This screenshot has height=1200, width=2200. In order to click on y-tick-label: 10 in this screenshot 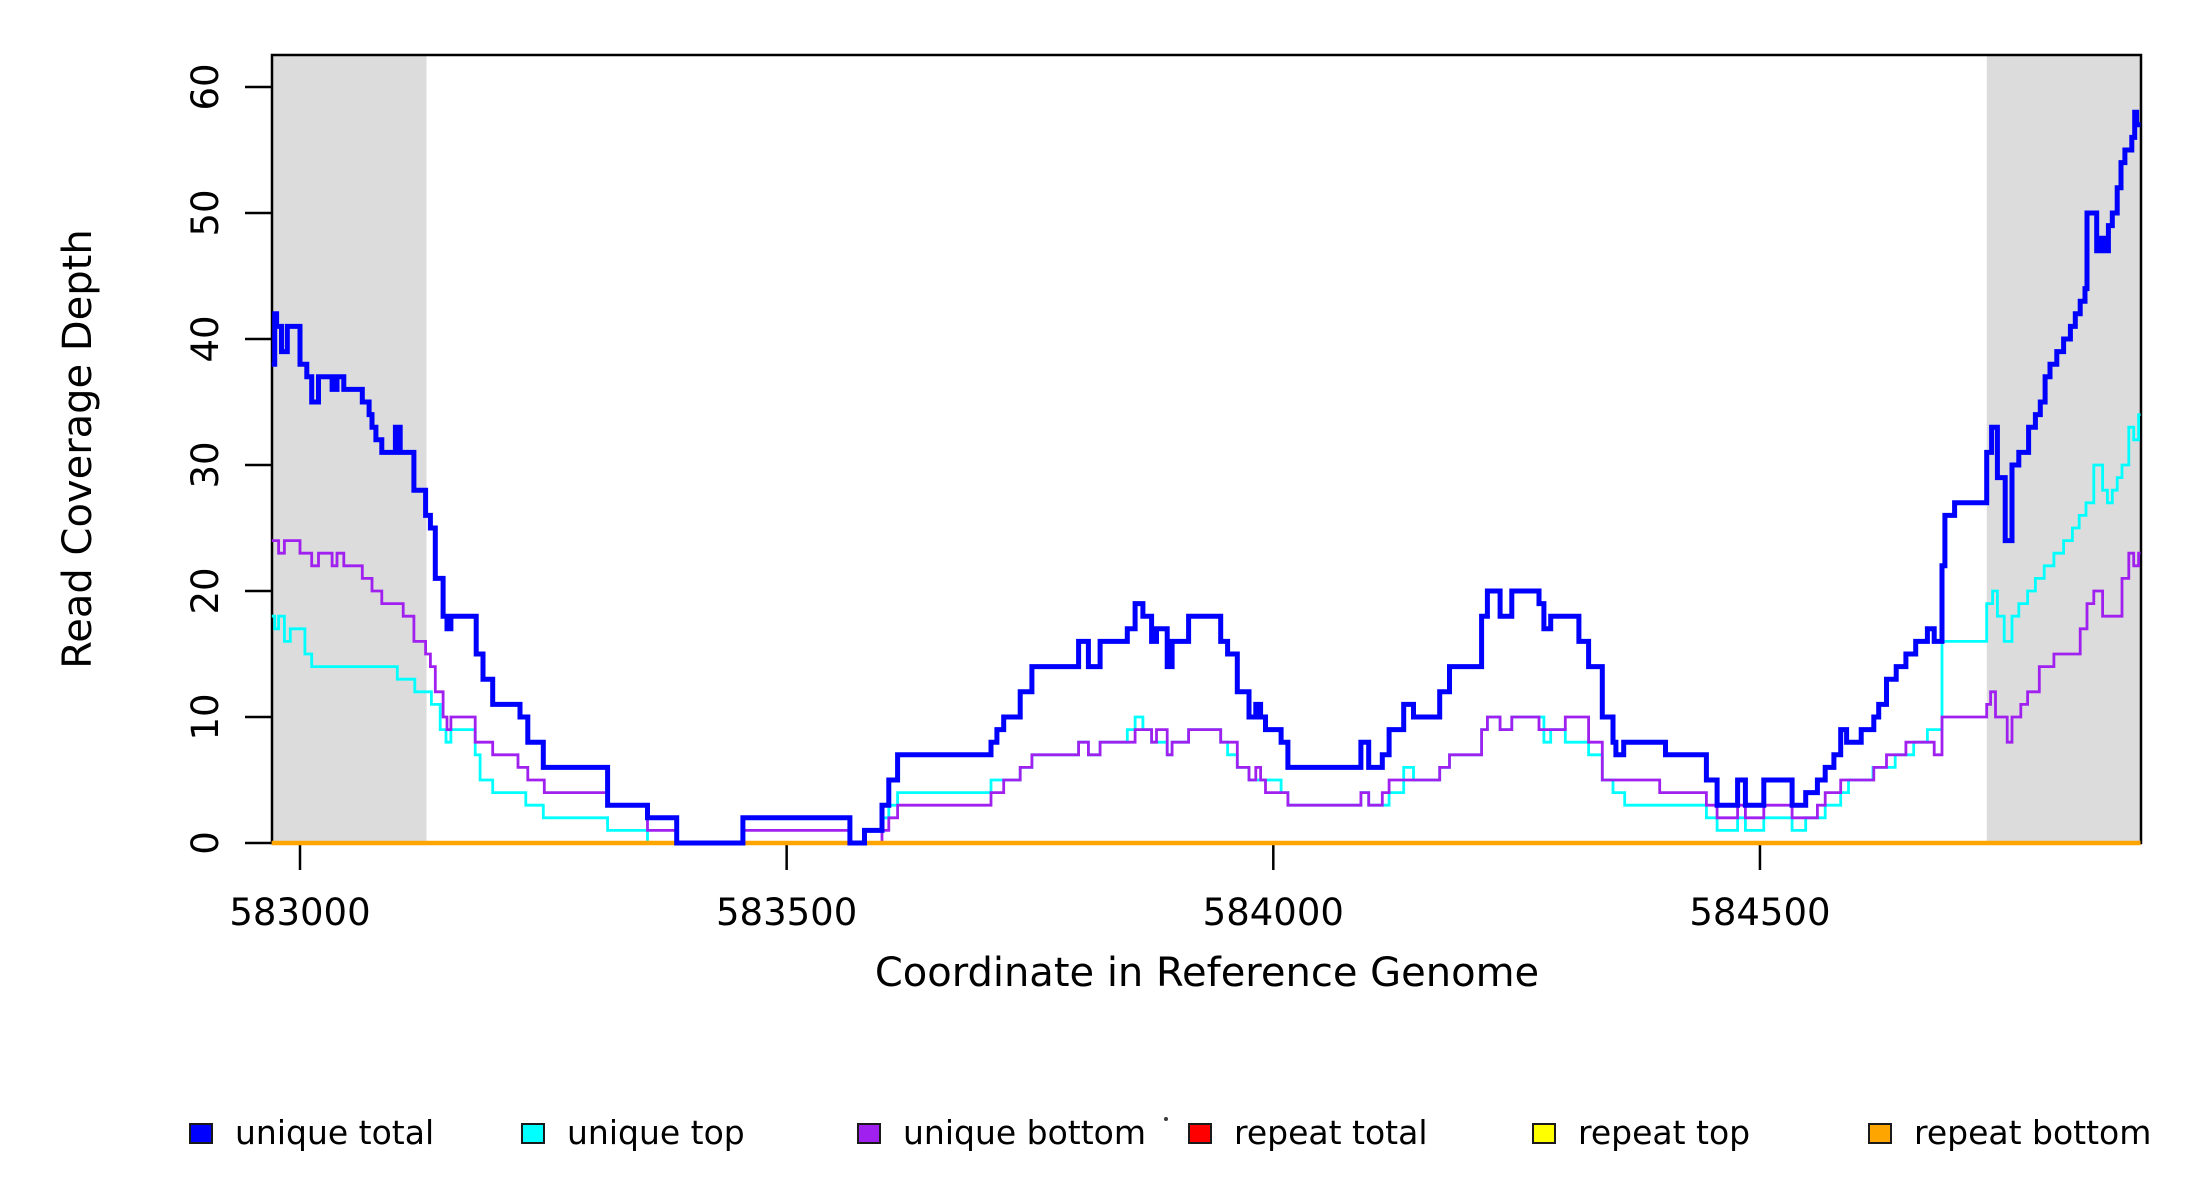, I will do `click(205, 716)`.